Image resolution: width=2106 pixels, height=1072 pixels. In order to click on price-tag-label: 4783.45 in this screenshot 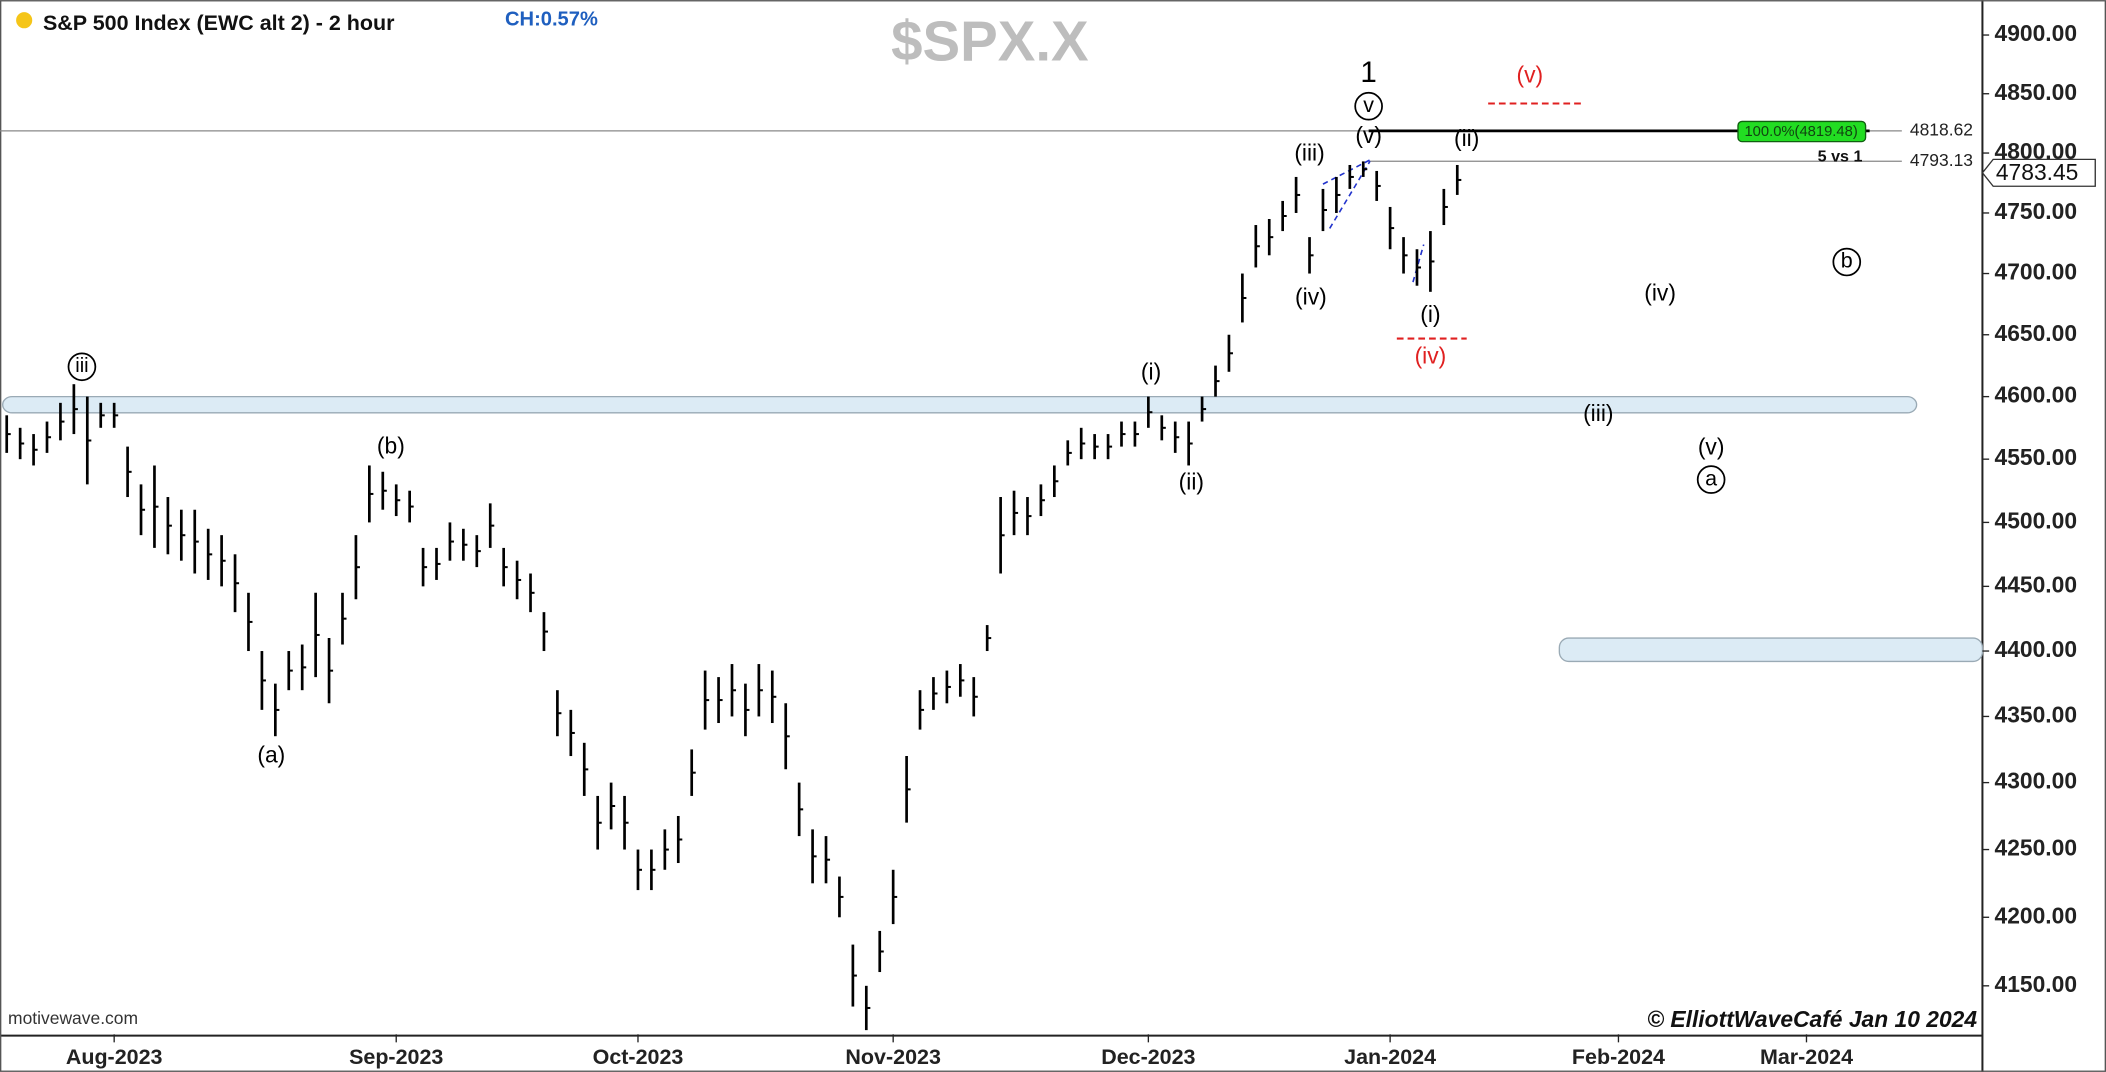, I will do `click(2037, 172)`.